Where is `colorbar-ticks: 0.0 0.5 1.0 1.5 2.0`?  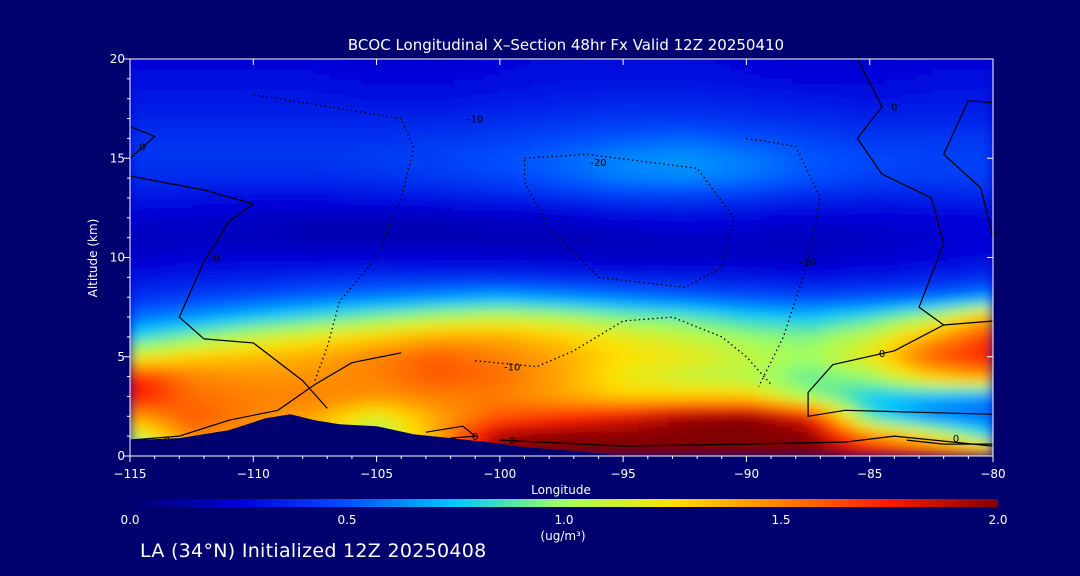 colorbar-ticks: 0.0 0.5 1.0 1.5 2.0 is located at coordinates (563, 520).